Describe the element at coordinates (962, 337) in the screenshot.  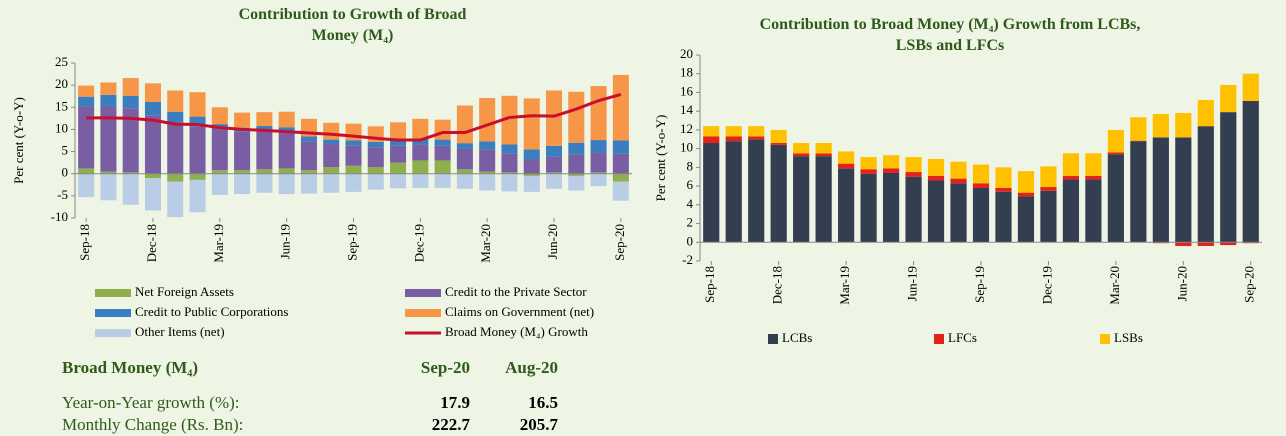
I see `legend-label: LFCs` at that location.